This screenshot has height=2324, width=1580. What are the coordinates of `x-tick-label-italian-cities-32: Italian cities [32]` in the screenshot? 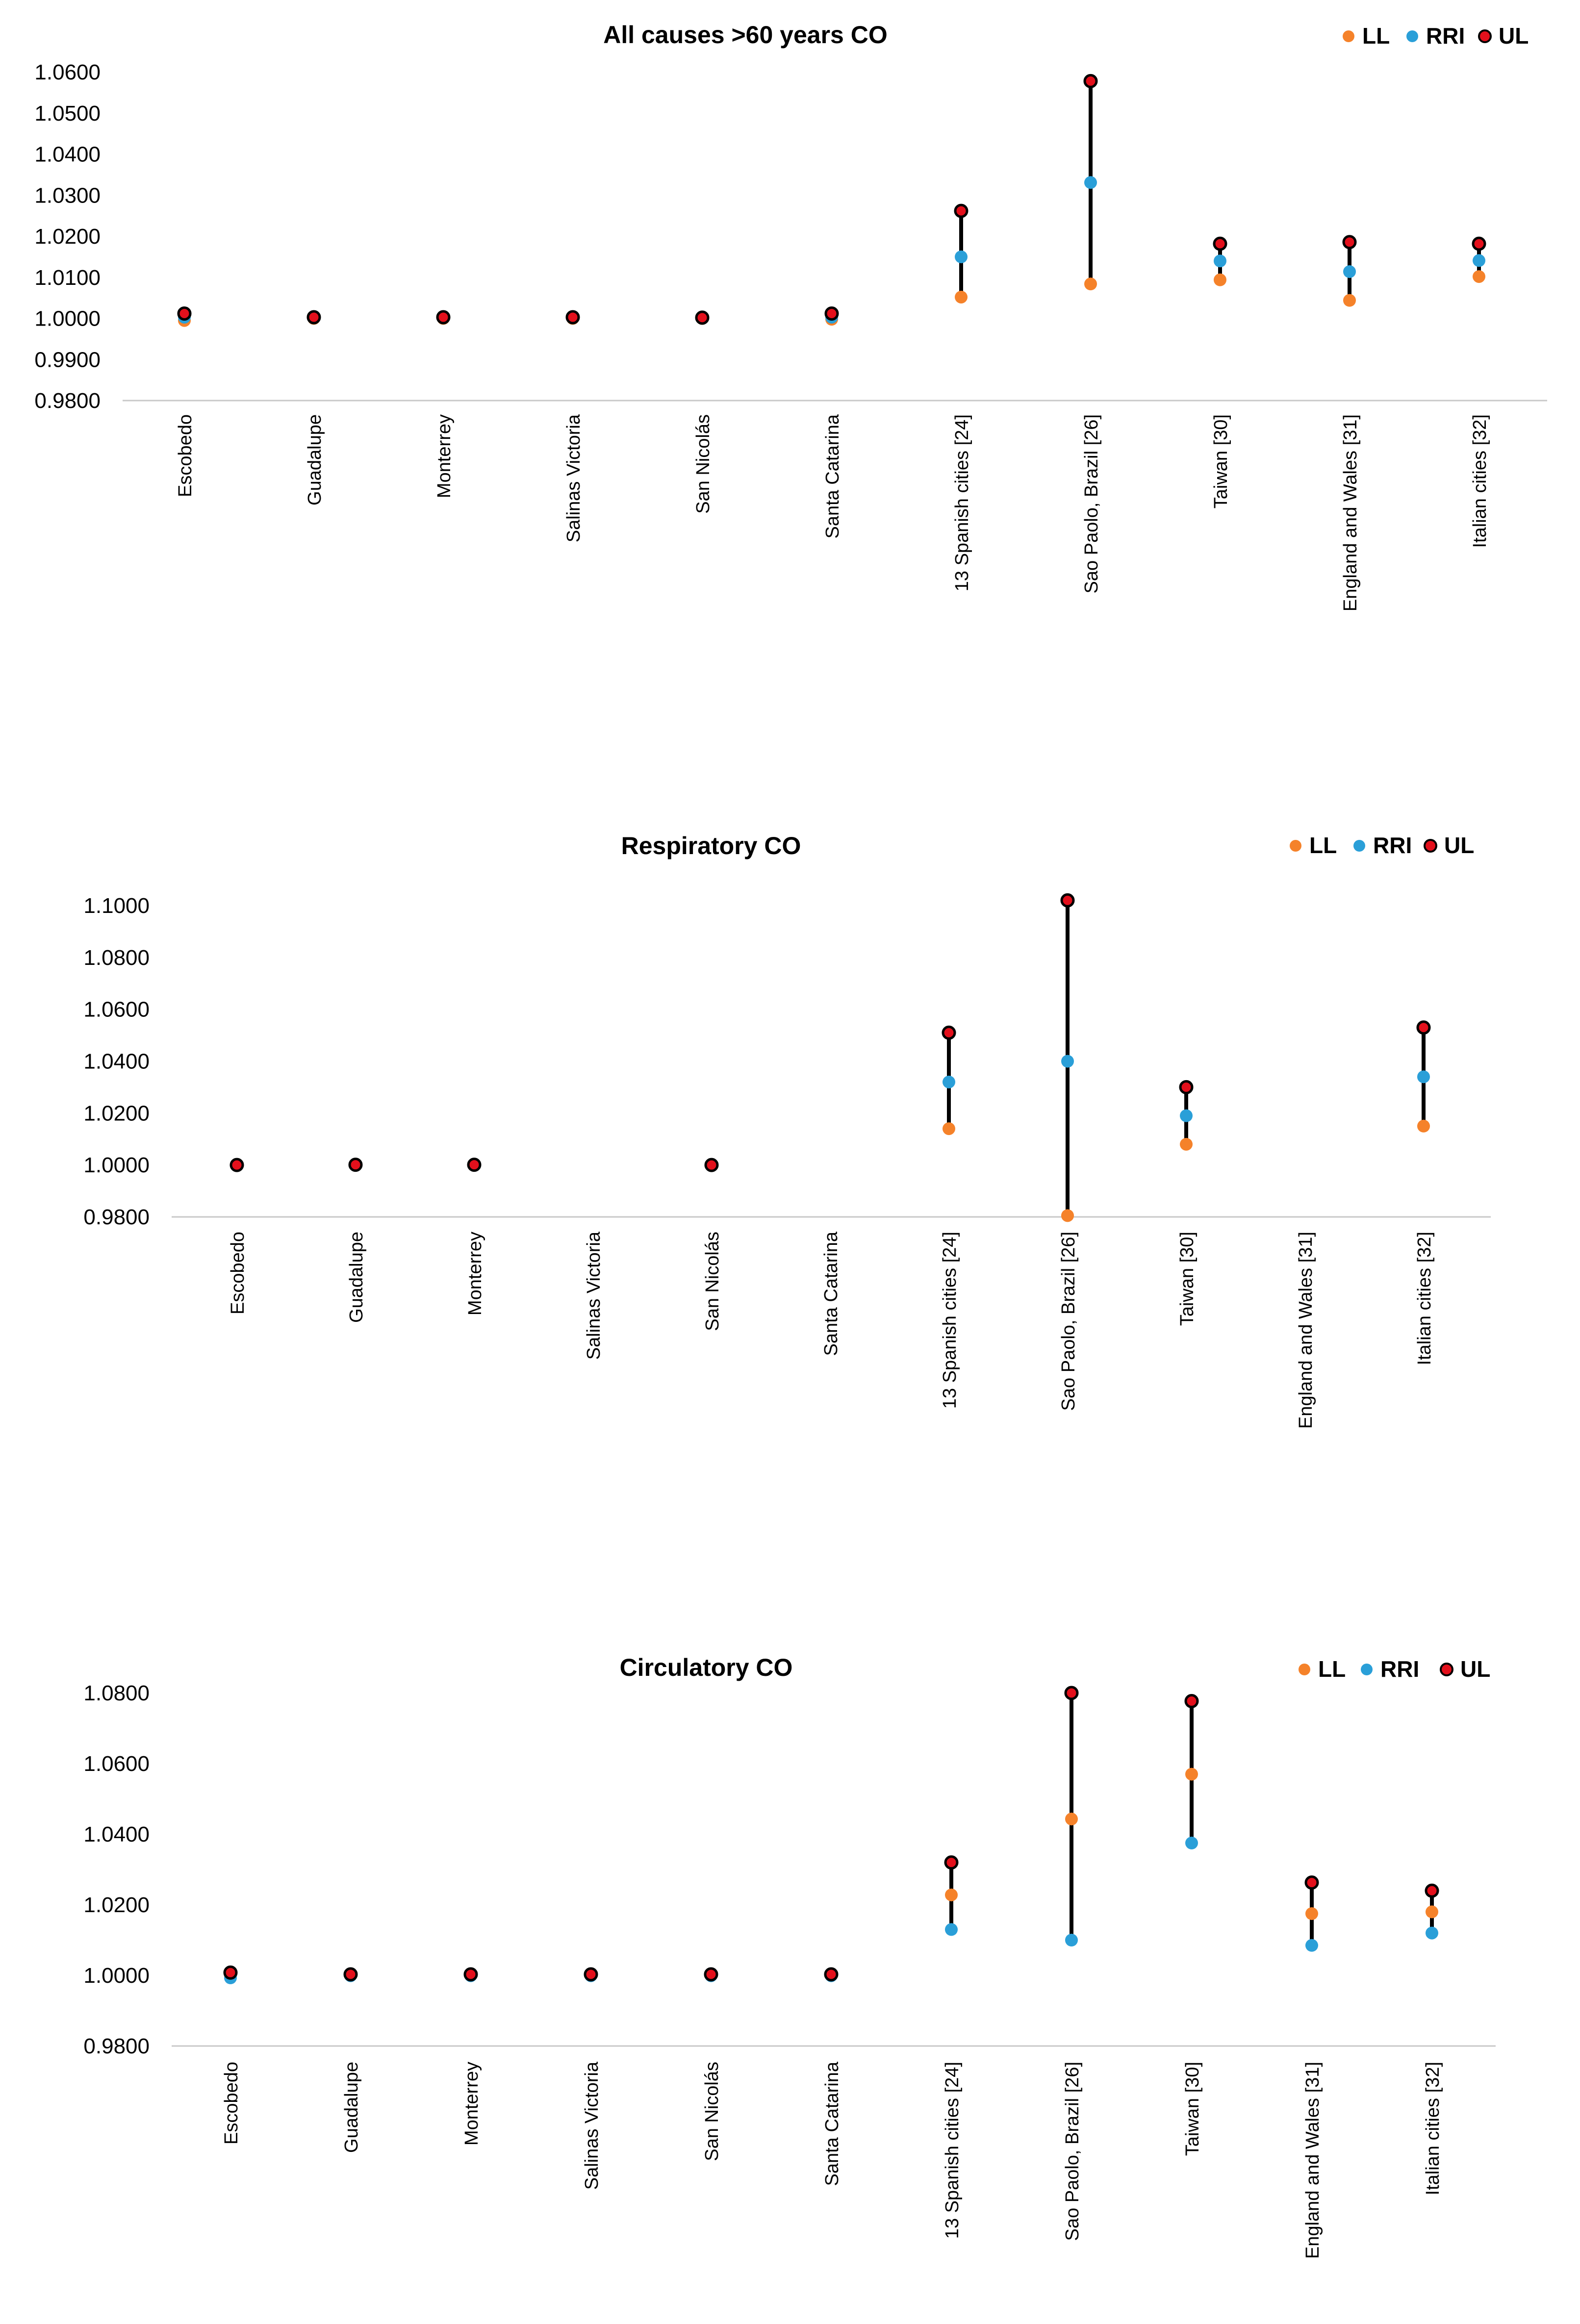 It's located at (1480, 481).